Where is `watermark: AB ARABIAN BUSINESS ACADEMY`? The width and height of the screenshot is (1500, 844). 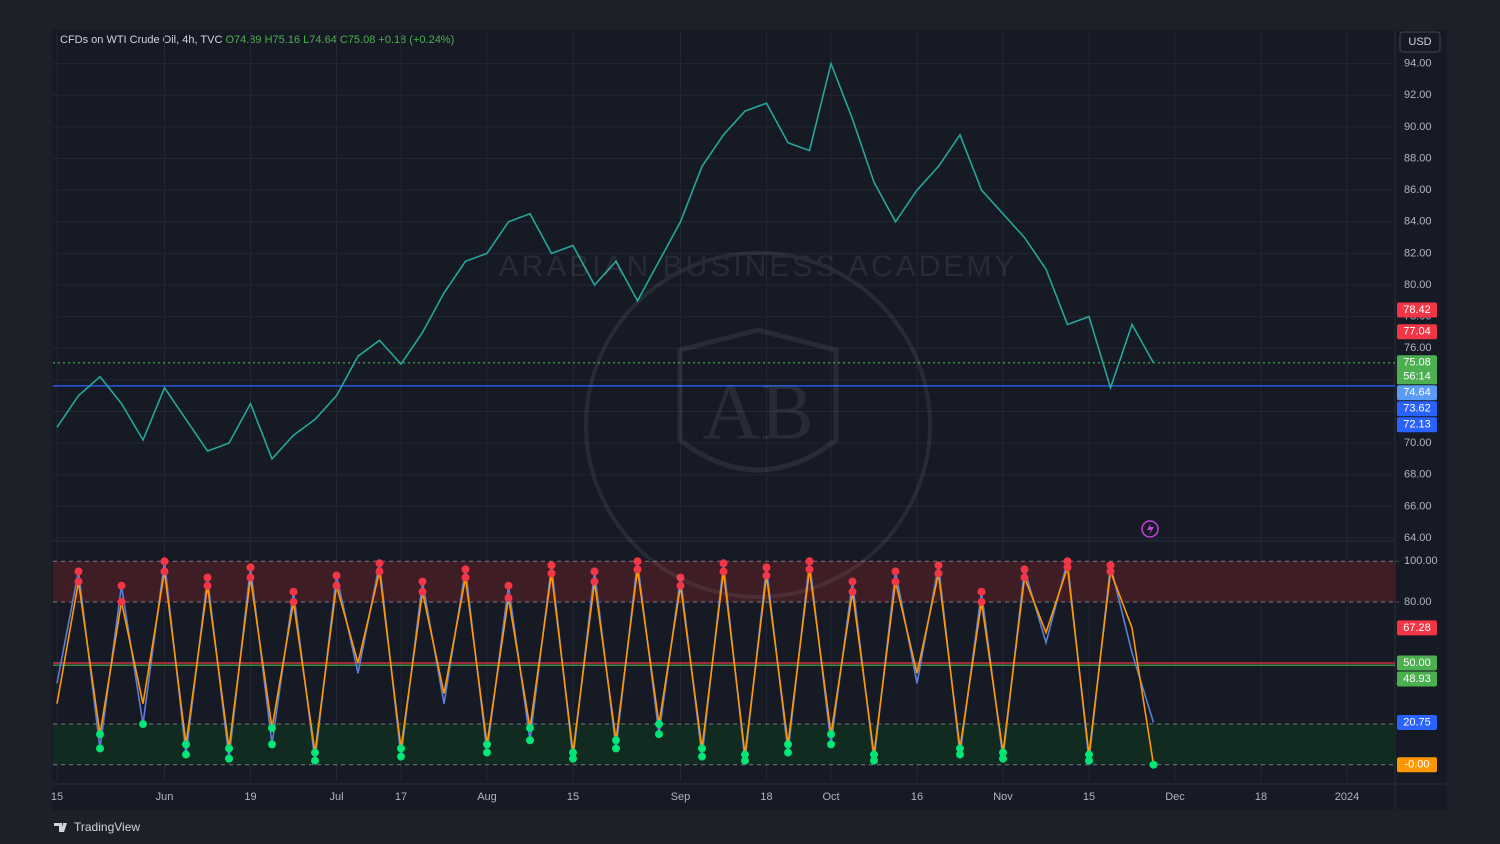
watermark: AB ARABIAN BUSINESS ACADEMY is located at coordinates (758, 424).